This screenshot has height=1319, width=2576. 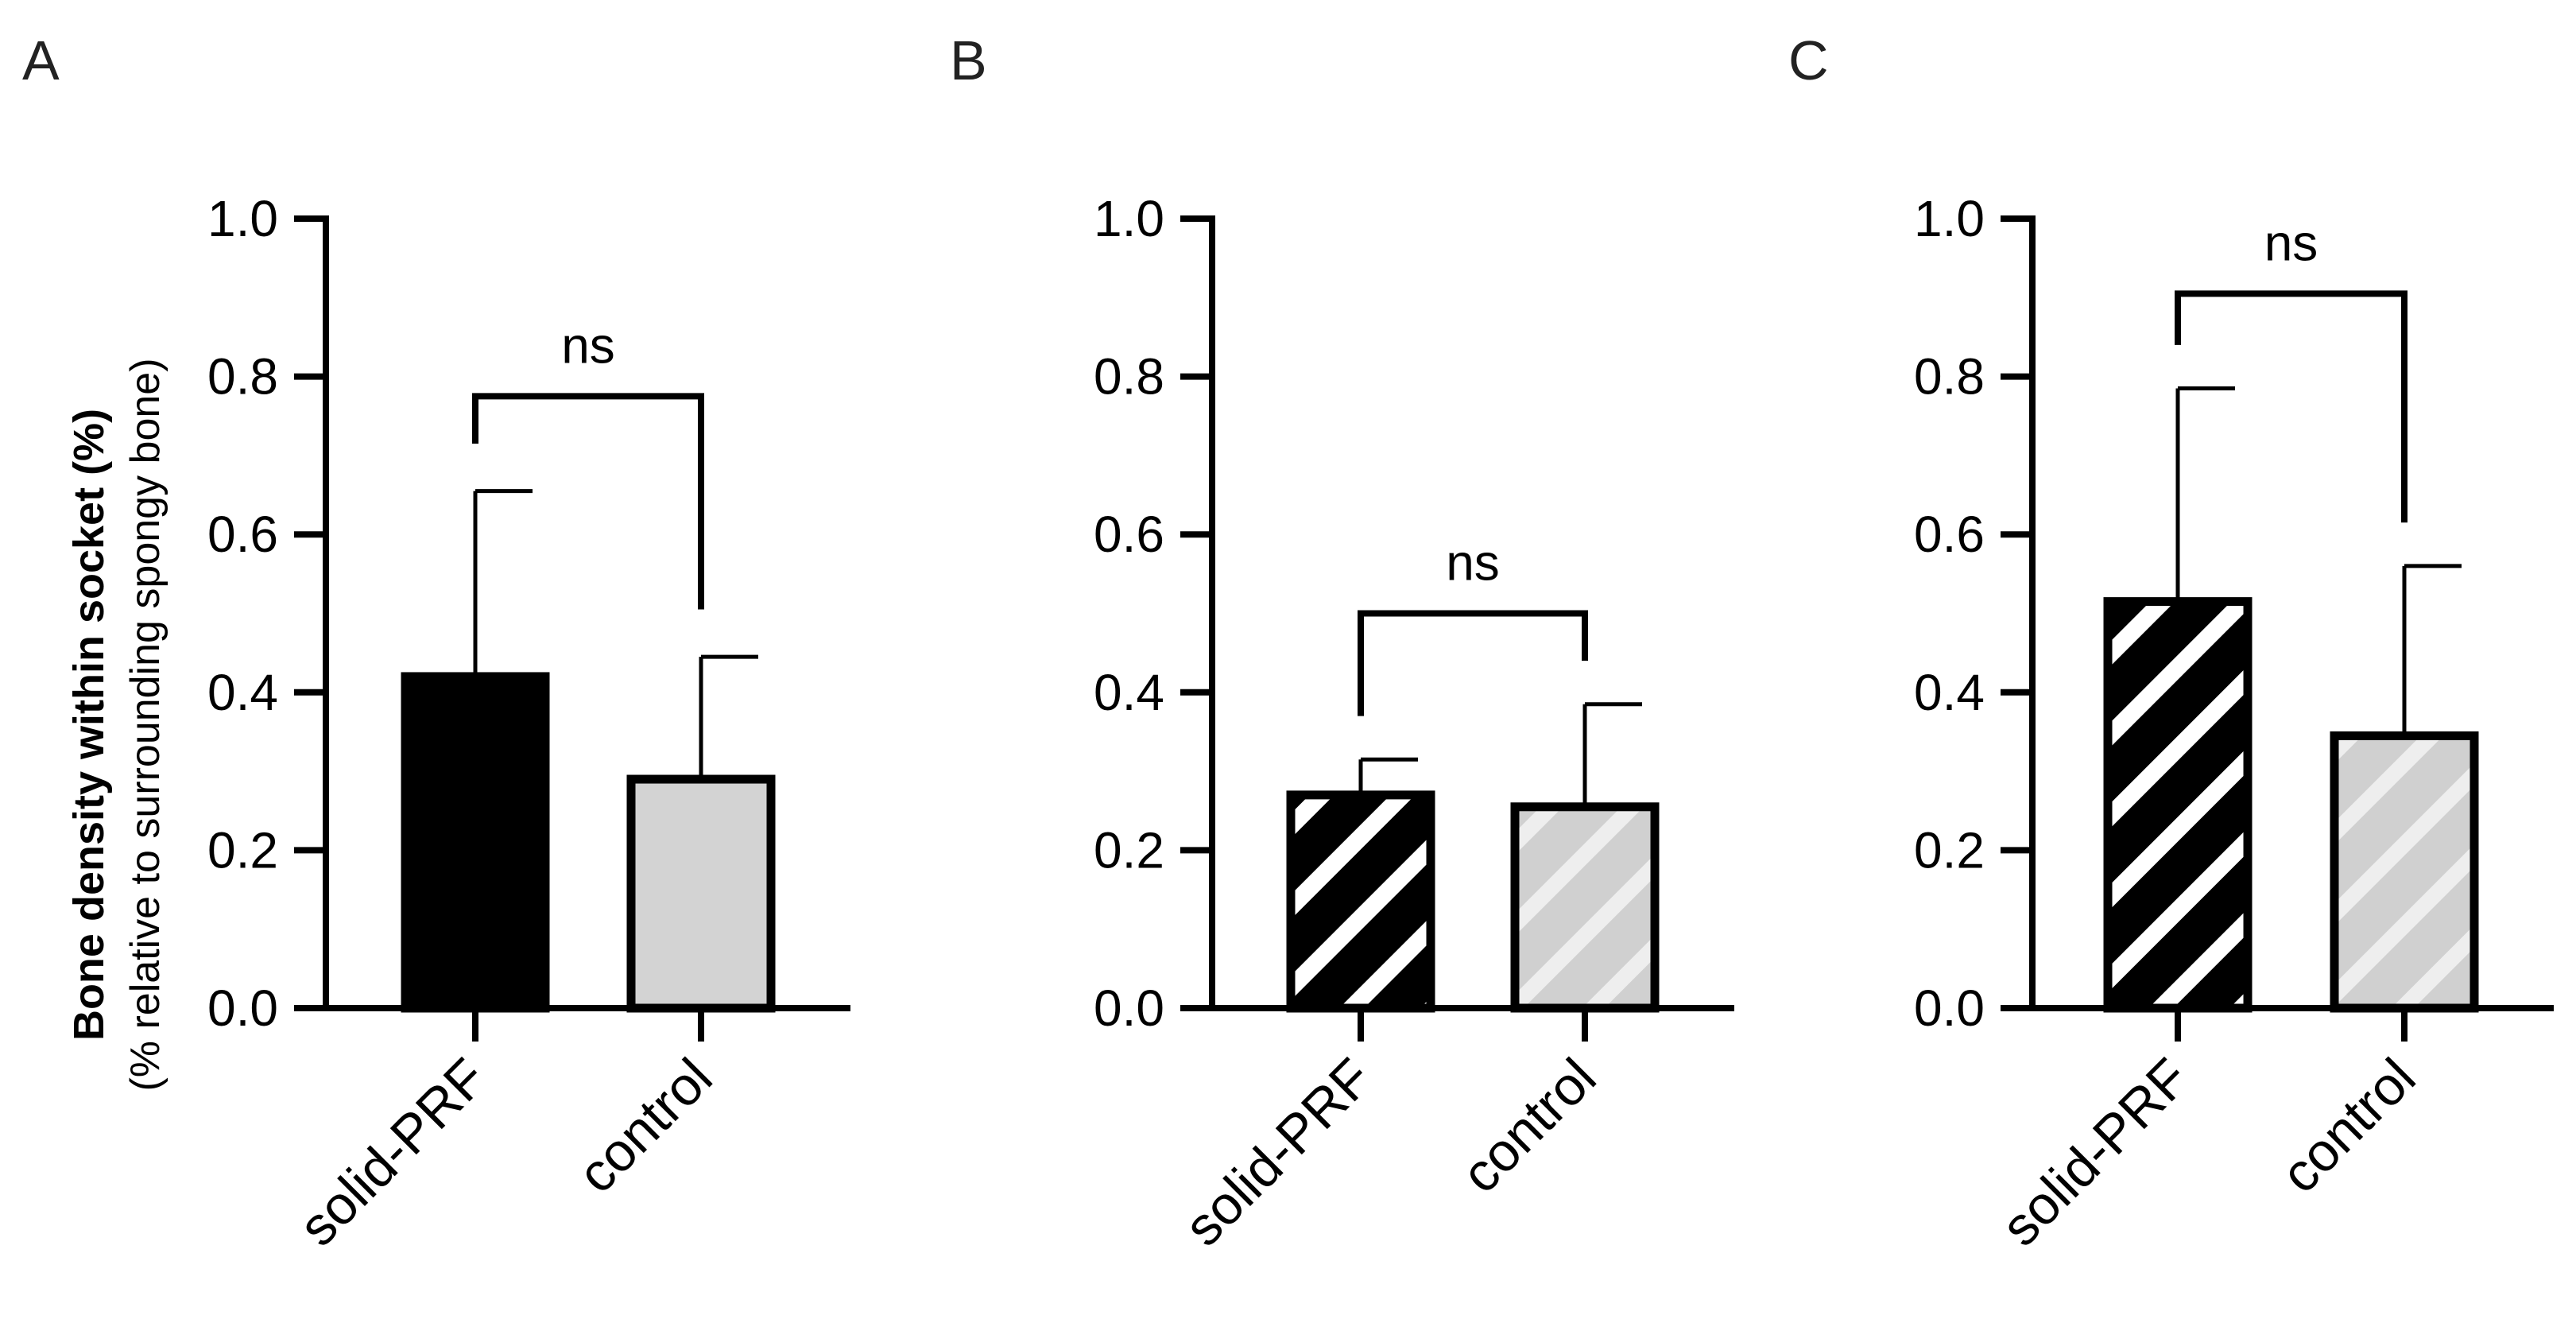 I want to click on panel-letter: B, so click(x=968, y=60).